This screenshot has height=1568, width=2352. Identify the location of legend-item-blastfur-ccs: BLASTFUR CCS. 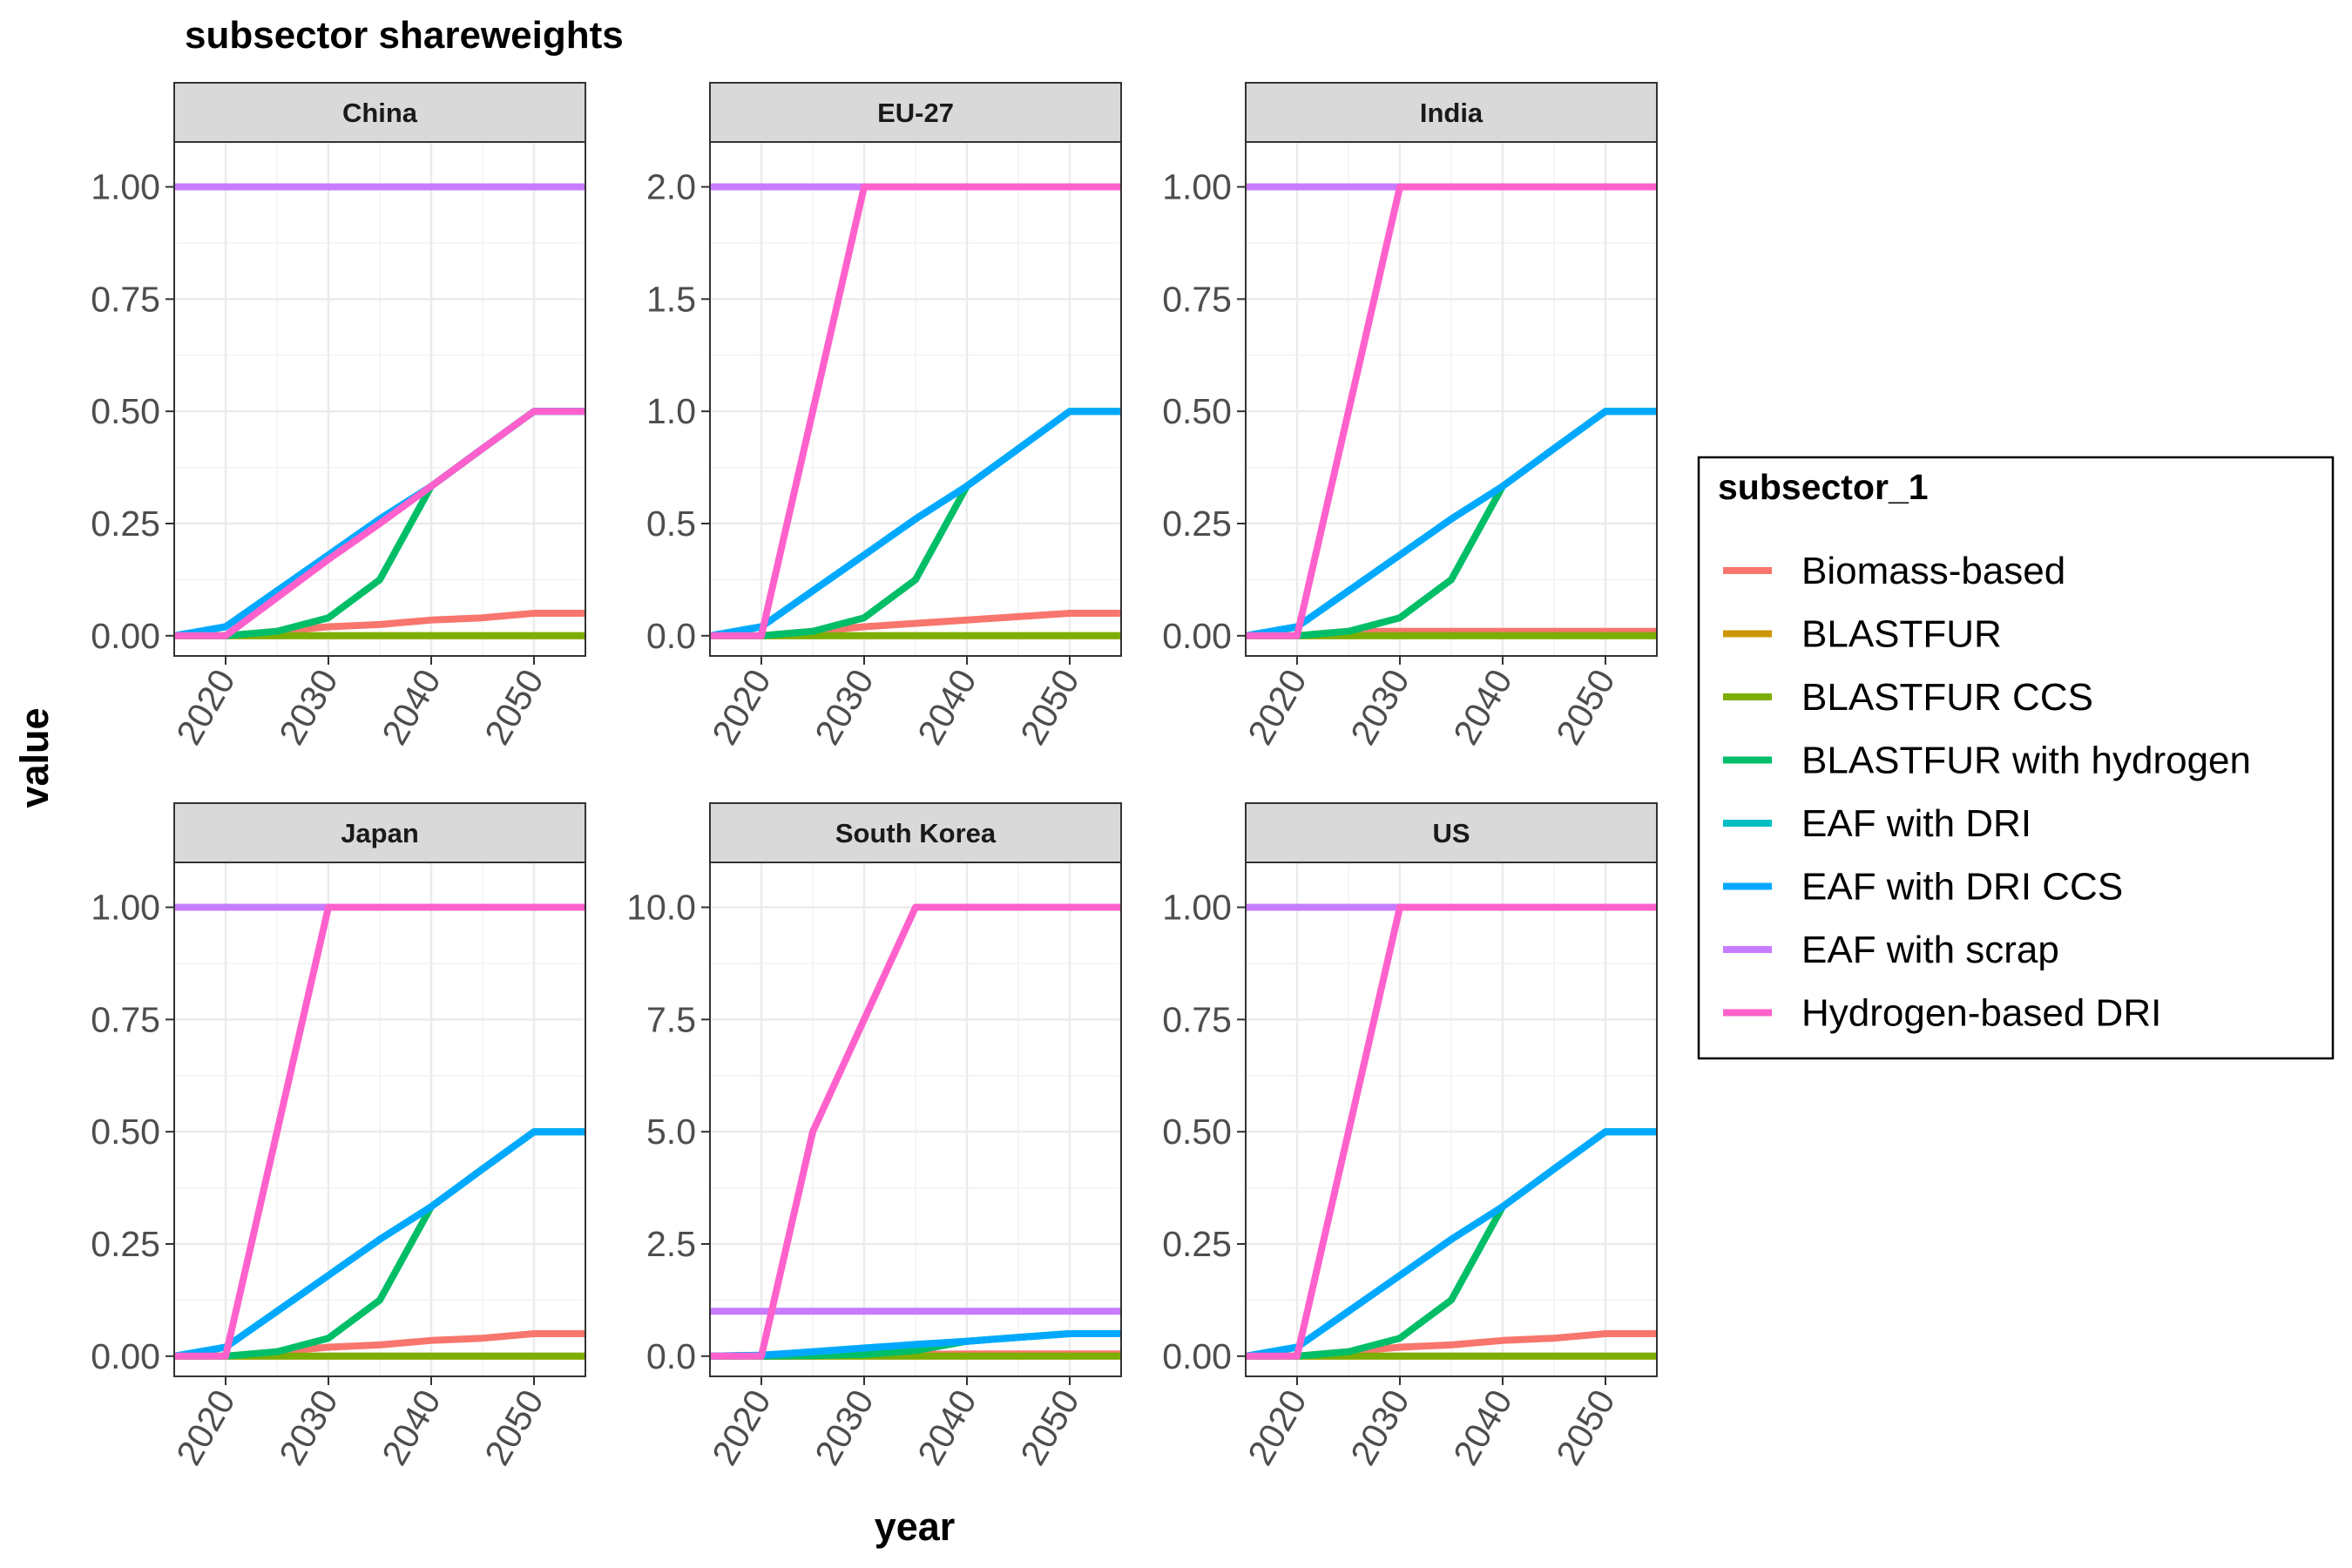
(1908, 697).